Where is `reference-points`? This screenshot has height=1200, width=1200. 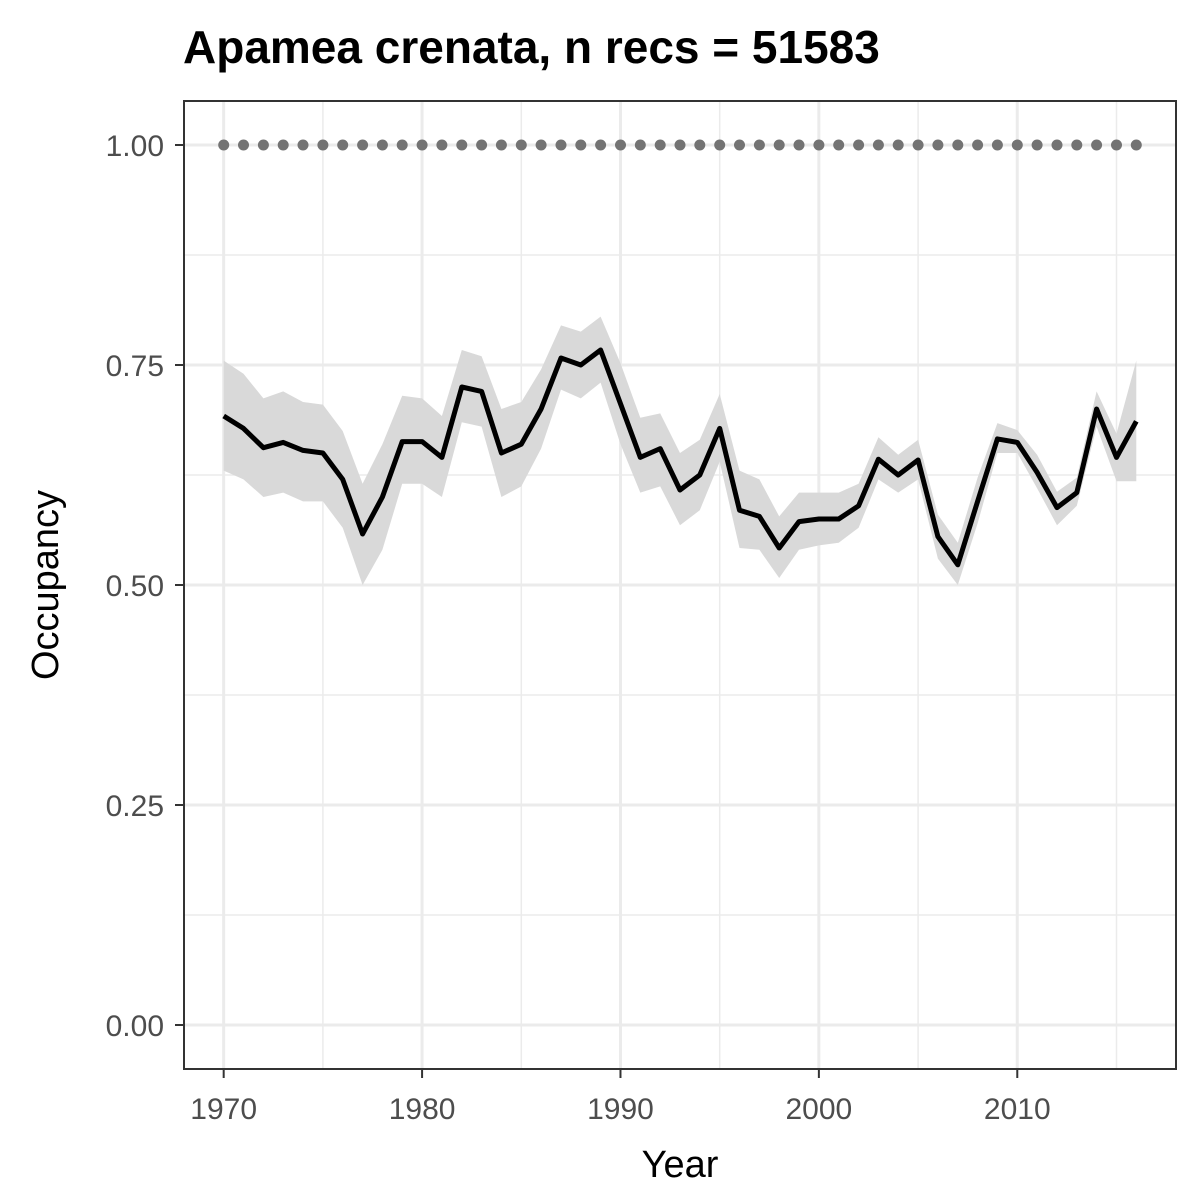 reference-points is located at coordinates (680, 145).